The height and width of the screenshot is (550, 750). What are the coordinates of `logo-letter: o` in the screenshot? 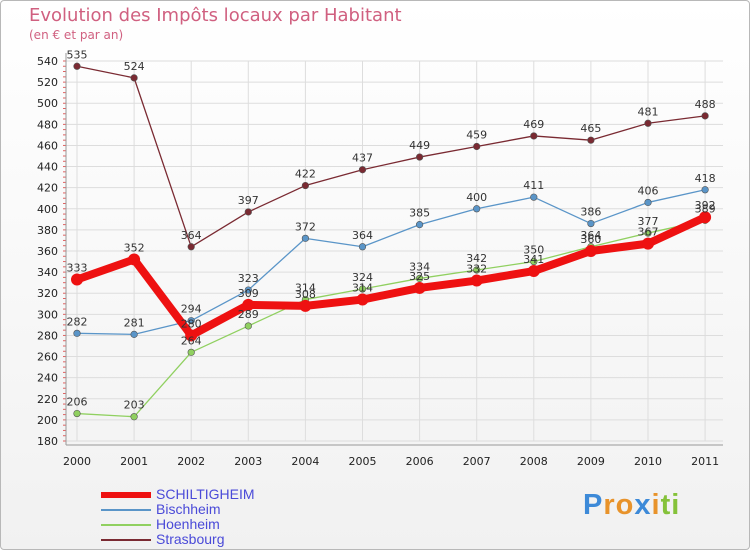 It's located at (625, 505).